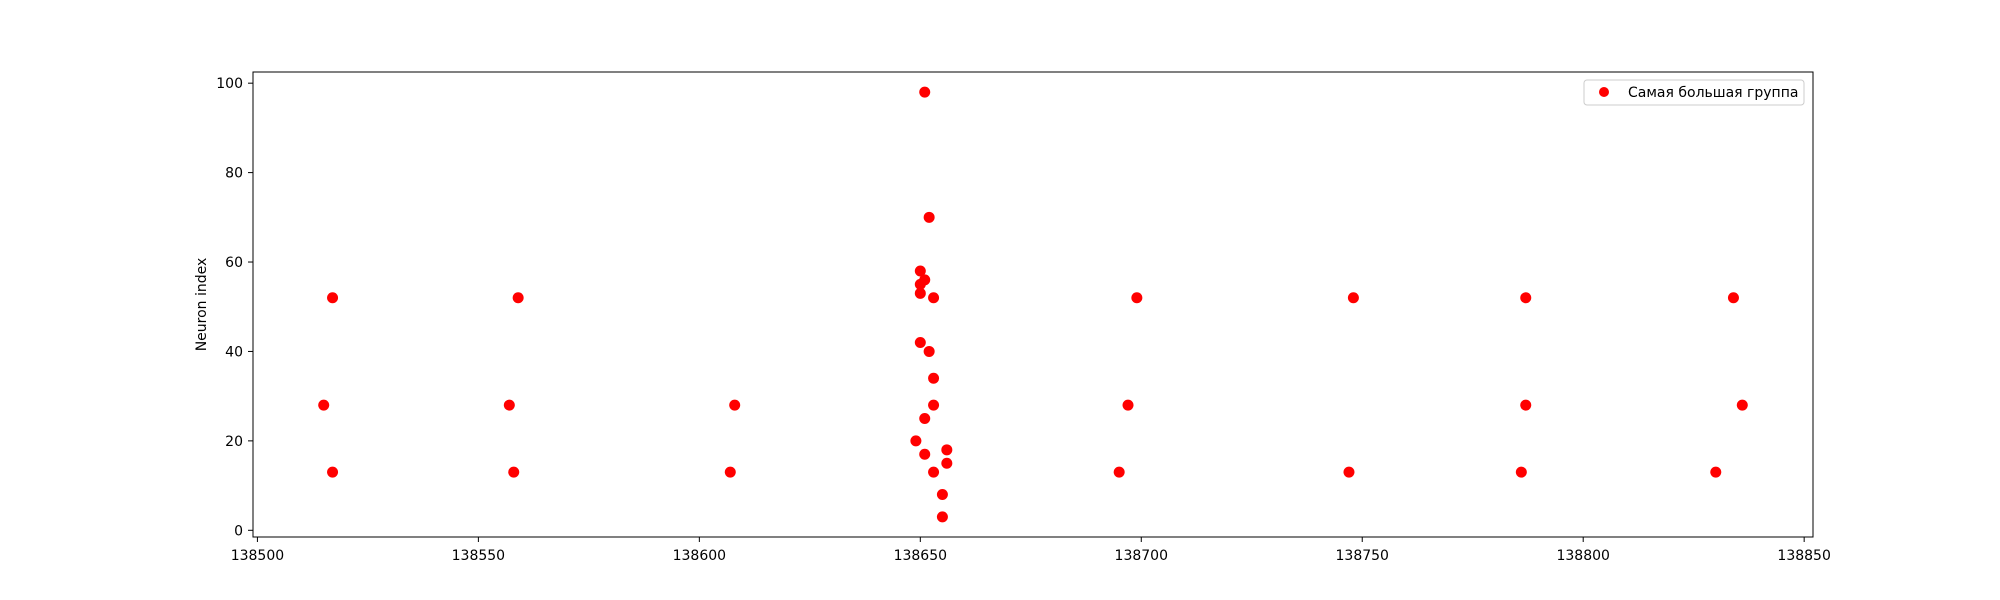 The width and height of the screenshot is (2000, 600). I want to click on legend-label: Самая большая группа, so click(1713, 93).